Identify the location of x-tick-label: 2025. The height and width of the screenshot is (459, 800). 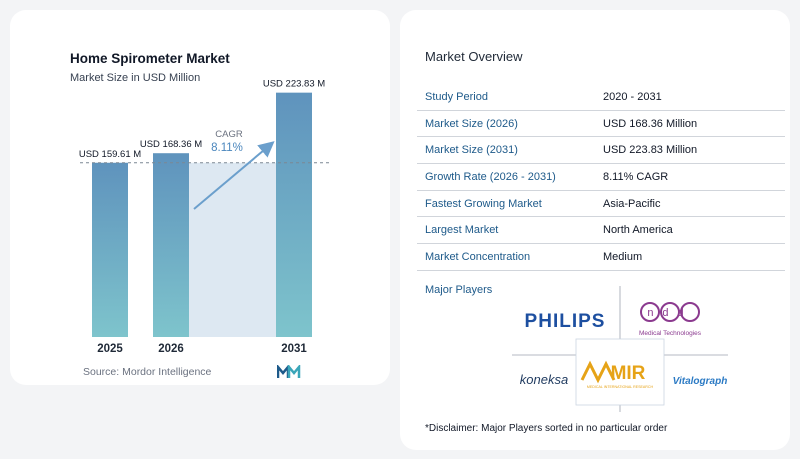
(110, 349).